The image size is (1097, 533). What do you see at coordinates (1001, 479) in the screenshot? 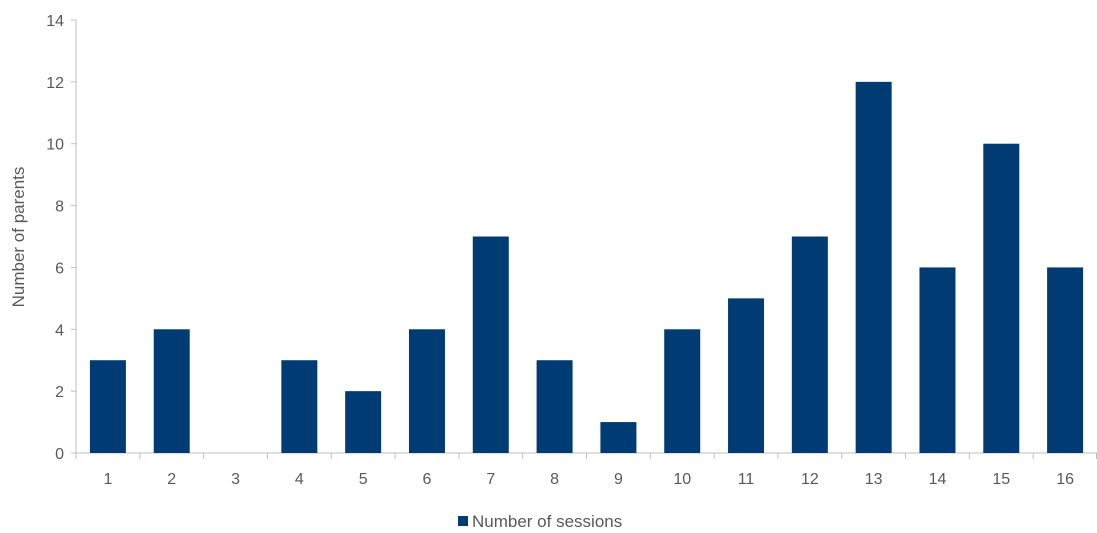
I see `x-tick-label: 15` at bounding box center [1001, 479].